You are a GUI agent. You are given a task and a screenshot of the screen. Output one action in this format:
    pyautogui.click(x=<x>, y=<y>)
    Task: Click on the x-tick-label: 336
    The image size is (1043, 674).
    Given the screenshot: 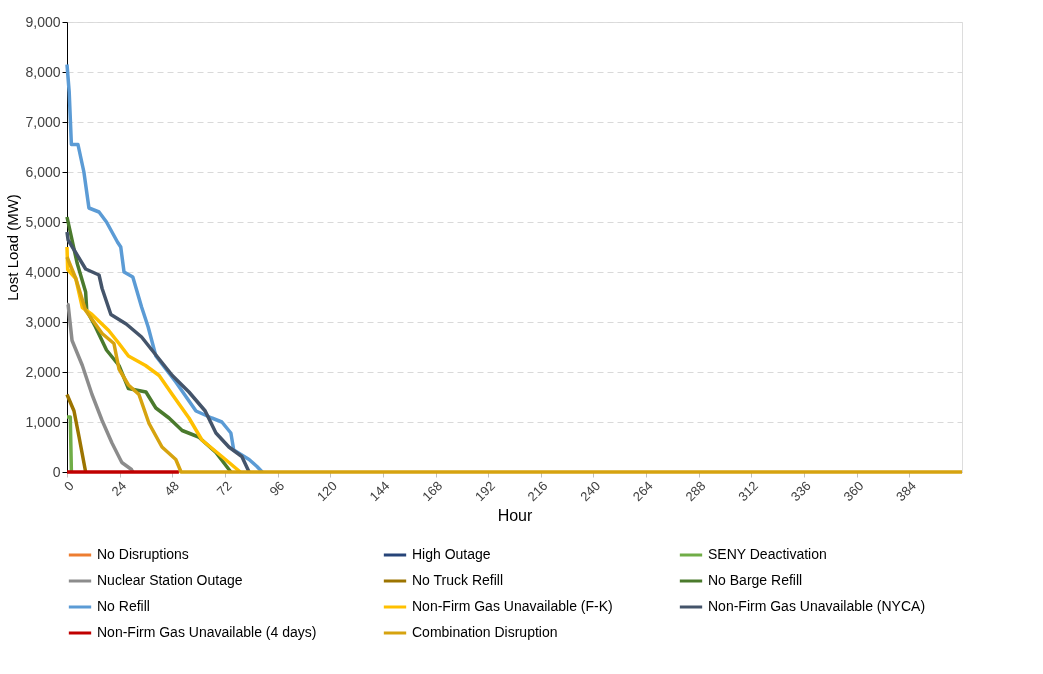 What is the action you would take?
    pyautogui.click(x=800, y=491)
    